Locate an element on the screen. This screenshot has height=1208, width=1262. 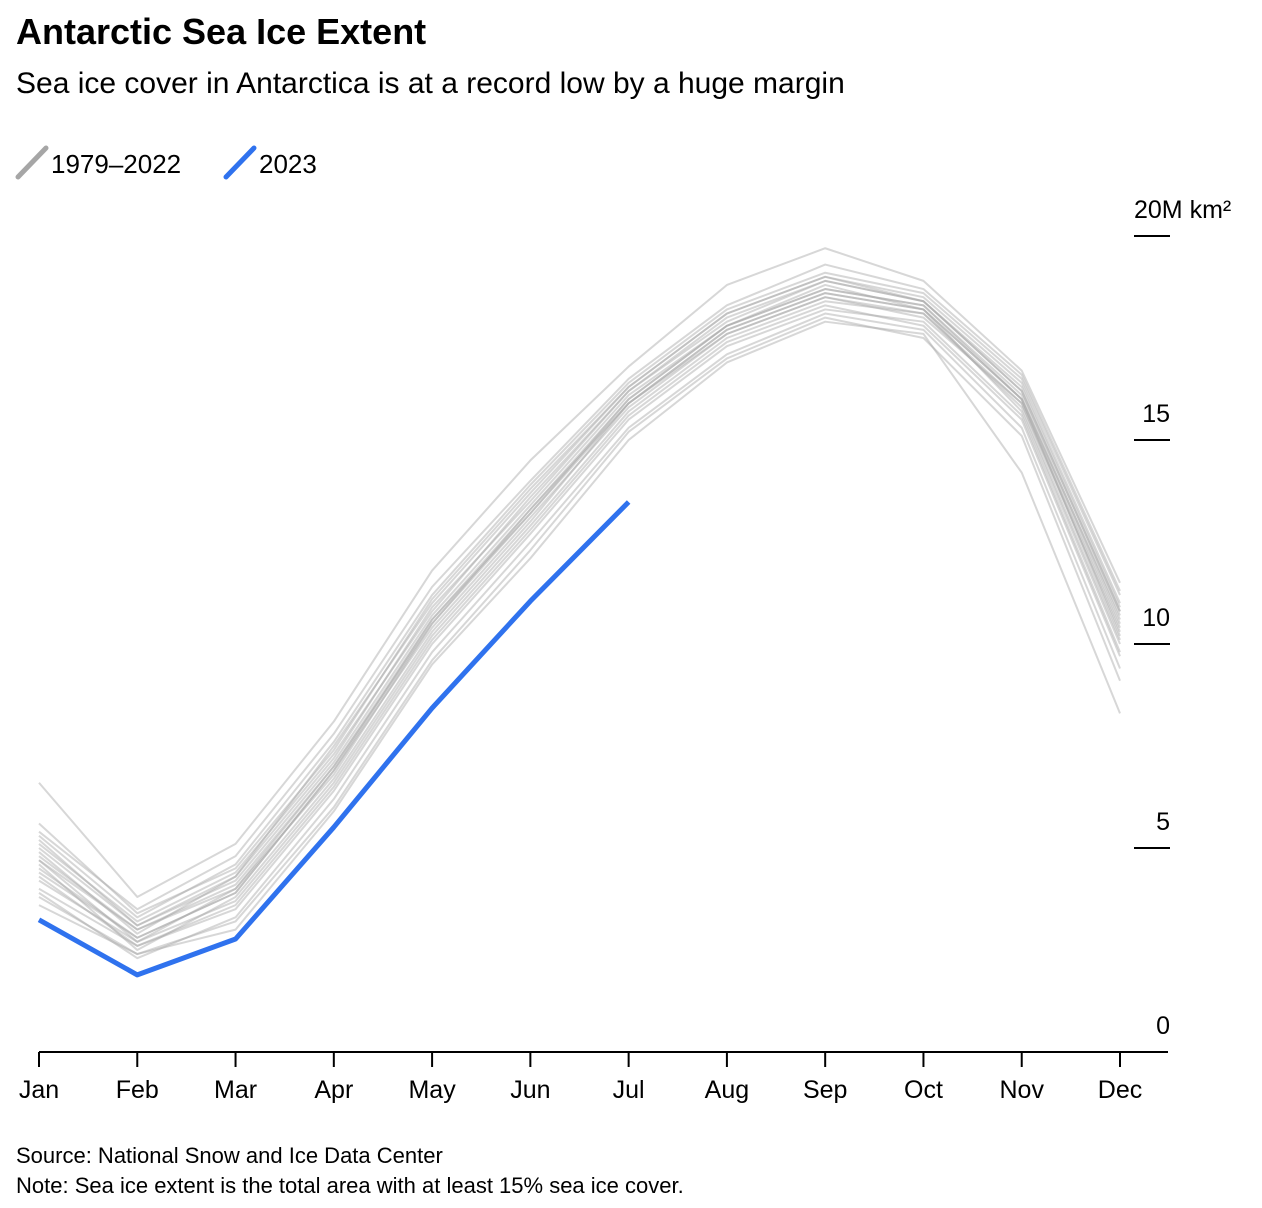
chart-title: Antarctic Sea Ice Extent is located at coordinates (221, 31).